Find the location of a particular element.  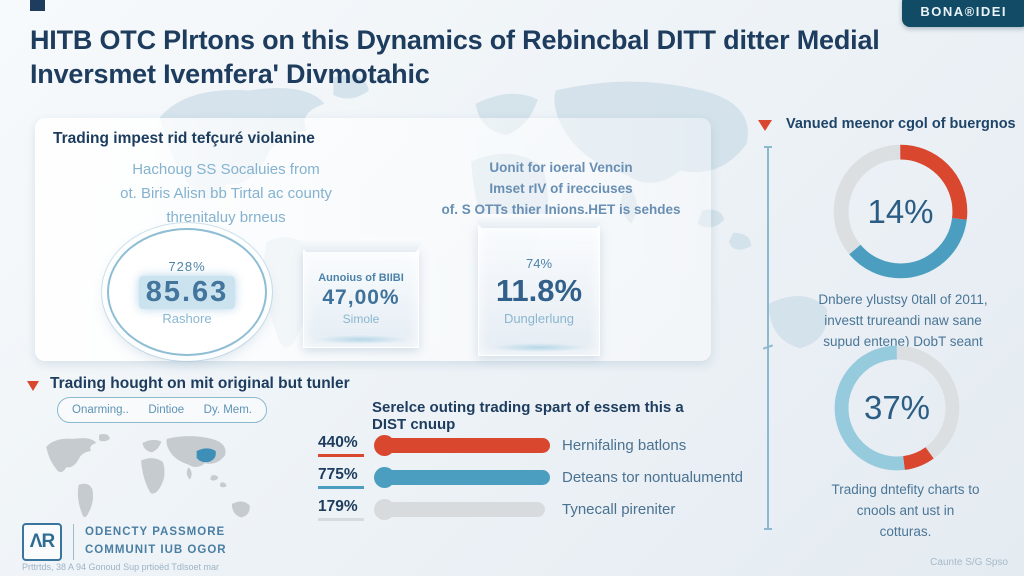

bar-label: Hernifaling batlons is located at coordinates (624, 445).